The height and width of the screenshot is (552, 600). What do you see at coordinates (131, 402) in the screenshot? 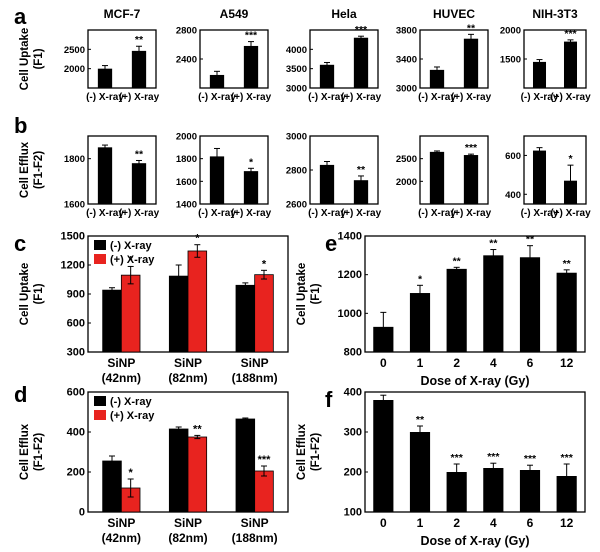
I see `legend-label: (-) X-ray` at bounding box center [131, 402].